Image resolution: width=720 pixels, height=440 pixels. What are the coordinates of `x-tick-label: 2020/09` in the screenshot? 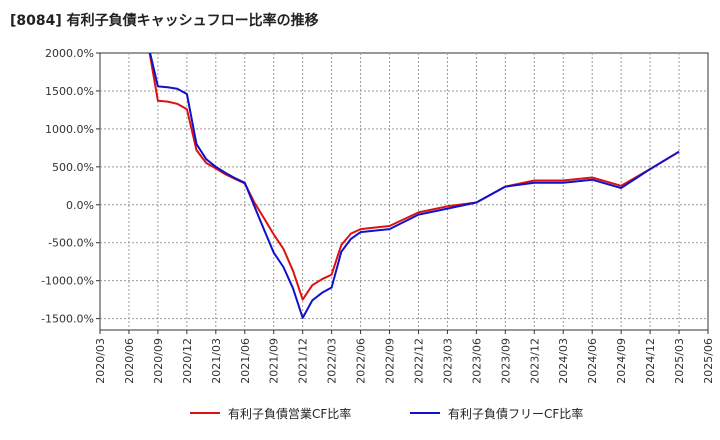 It's located at (158, 361).